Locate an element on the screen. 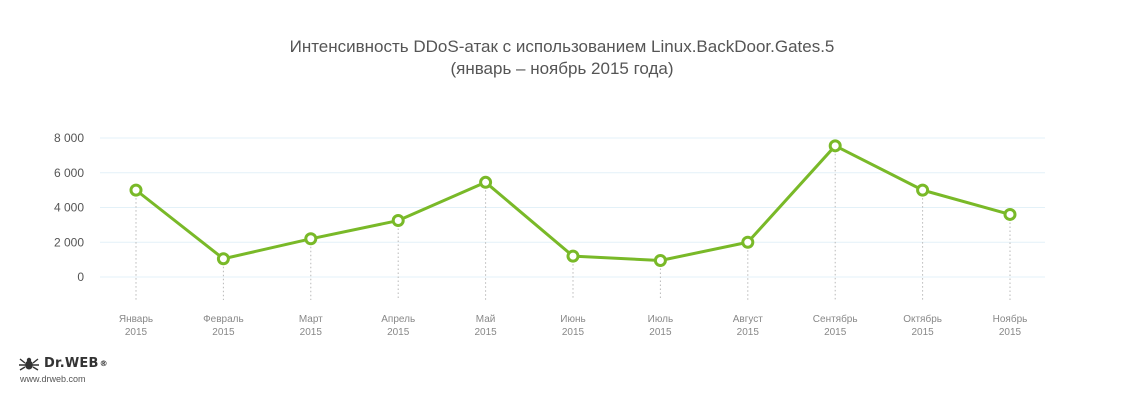 The image size is (1124, 400). x-tick-label: Сентябрь 2015 is located at coordinates (835, 325).